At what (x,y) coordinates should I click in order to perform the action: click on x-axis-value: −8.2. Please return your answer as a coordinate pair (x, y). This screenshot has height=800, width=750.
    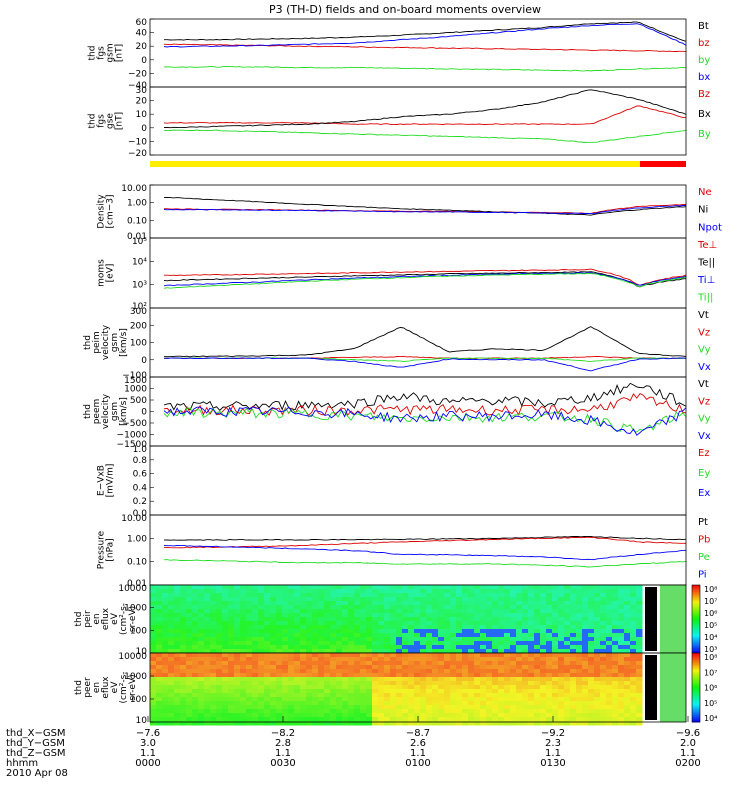
    Looking at the image, I should click on (283, 733).